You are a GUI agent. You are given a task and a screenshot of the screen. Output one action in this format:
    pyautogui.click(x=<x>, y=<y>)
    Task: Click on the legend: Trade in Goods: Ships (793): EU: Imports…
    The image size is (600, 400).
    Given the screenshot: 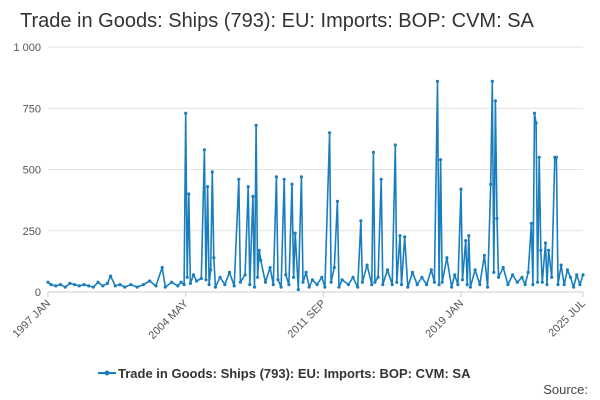 What is the action you would take?
    pyautogui.click(x=284, y=373)
    